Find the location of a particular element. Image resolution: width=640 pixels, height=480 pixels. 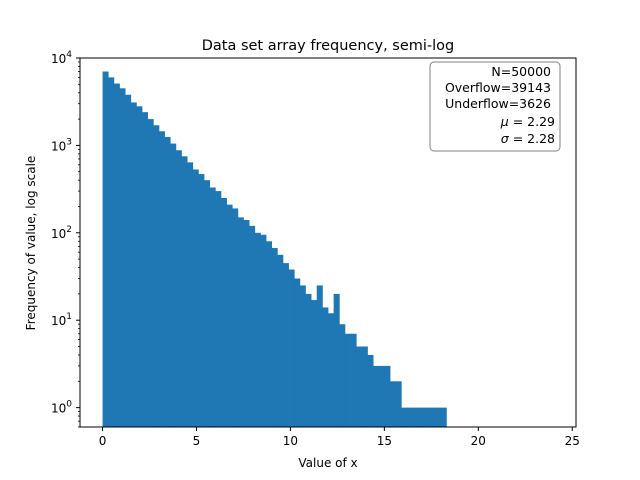

stats-sigma-symbol: σ is located at coordinates (505, 138).